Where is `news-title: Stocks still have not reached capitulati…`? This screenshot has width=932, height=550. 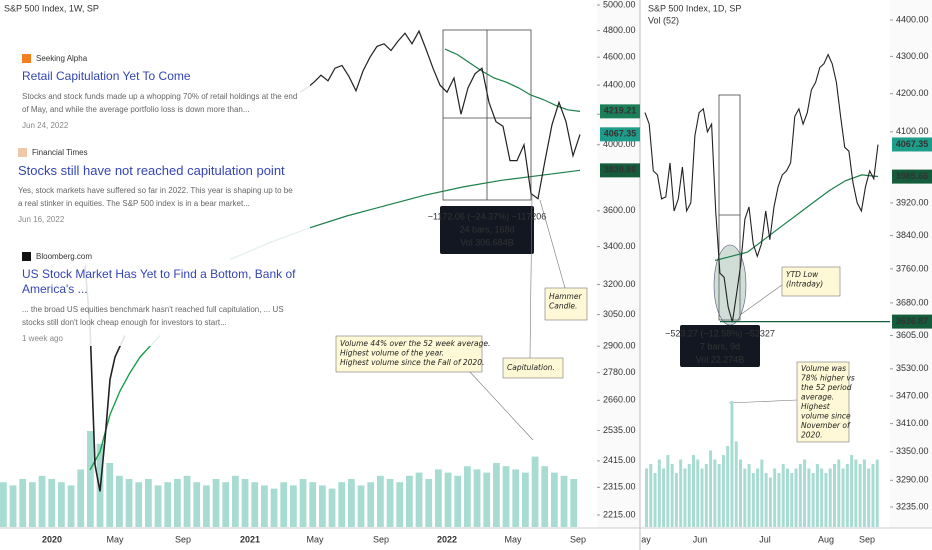
news-title: Stocks still have not reached capitulati… is located at coordinates (151, 170).